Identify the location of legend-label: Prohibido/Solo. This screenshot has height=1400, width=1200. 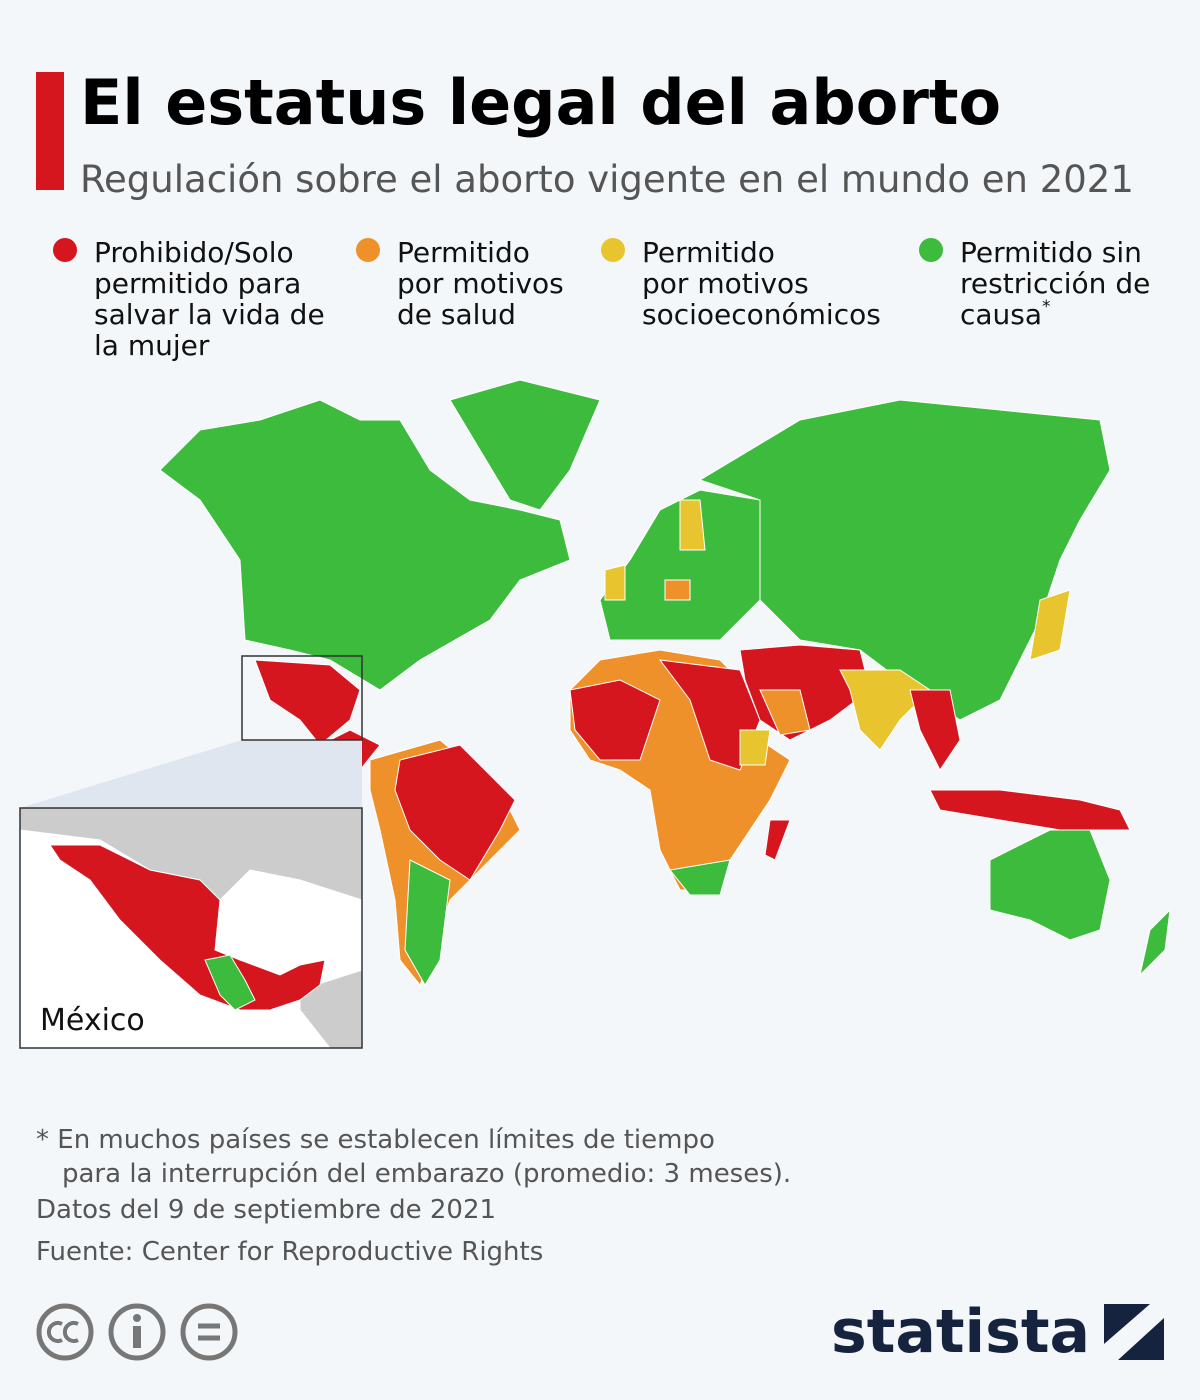
(194, 252).